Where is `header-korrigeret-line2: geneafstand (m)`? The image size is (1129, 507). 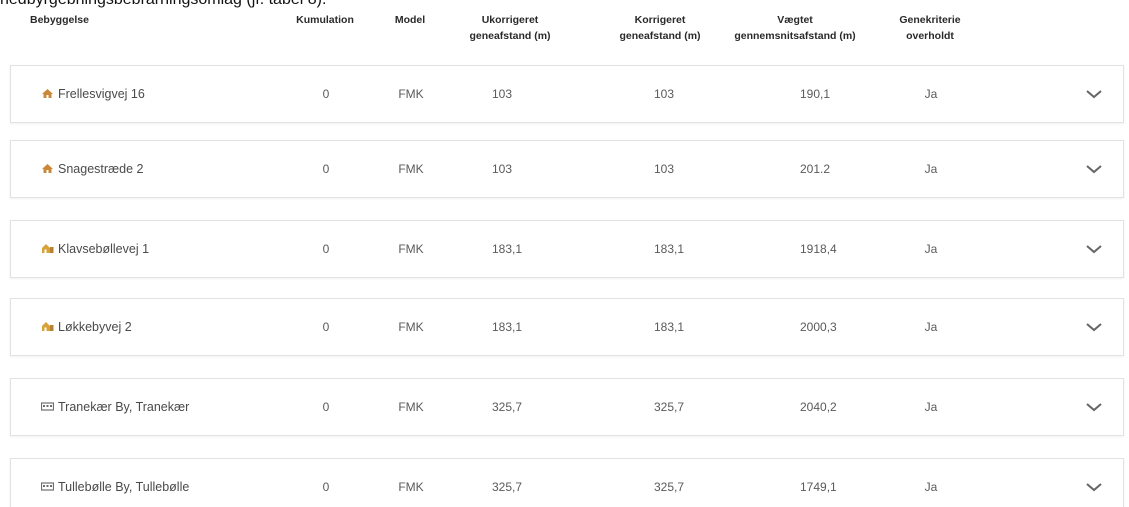
header-korrigeret-line2: geneafstand (m) is located at coordinates (660, 36).